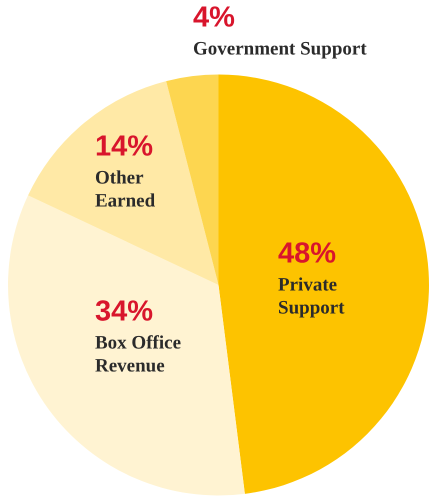 This screenshot has width=429, height=498. I want to click on slice-label: Private Support, so click(312, 296).